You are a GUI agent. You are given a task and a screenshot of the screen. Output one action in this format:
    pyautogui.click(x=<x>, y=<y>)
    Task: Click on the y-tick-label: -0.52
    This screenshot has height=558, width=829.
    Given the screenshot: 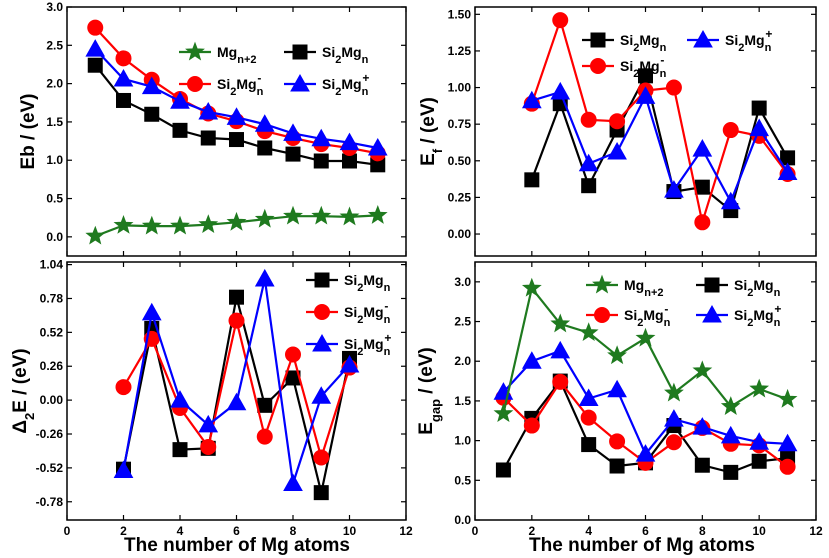 What is the action you would take?
    pyautogui.click(x=50, y=468)
    